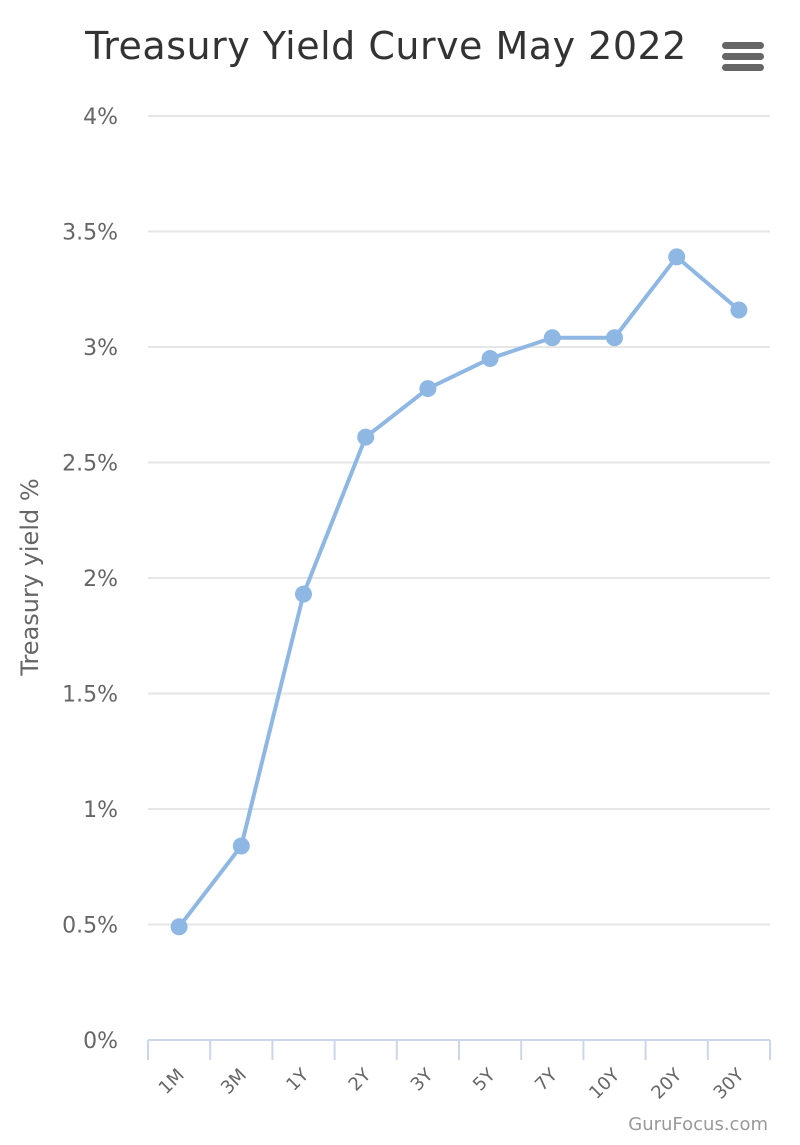 The image size is (800, 1145). What do you see at coordinates (100, 579) in the screenshot?
I see `y-tick-label: 2%` at bounding box center [100, 579].